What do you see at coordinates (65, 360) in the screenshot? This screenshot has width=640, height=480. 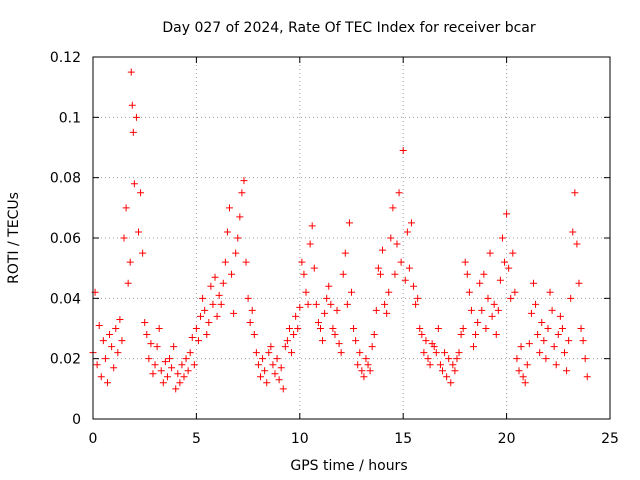 I see `y-tick-label: 0.02` at bounding box center [65, 360].